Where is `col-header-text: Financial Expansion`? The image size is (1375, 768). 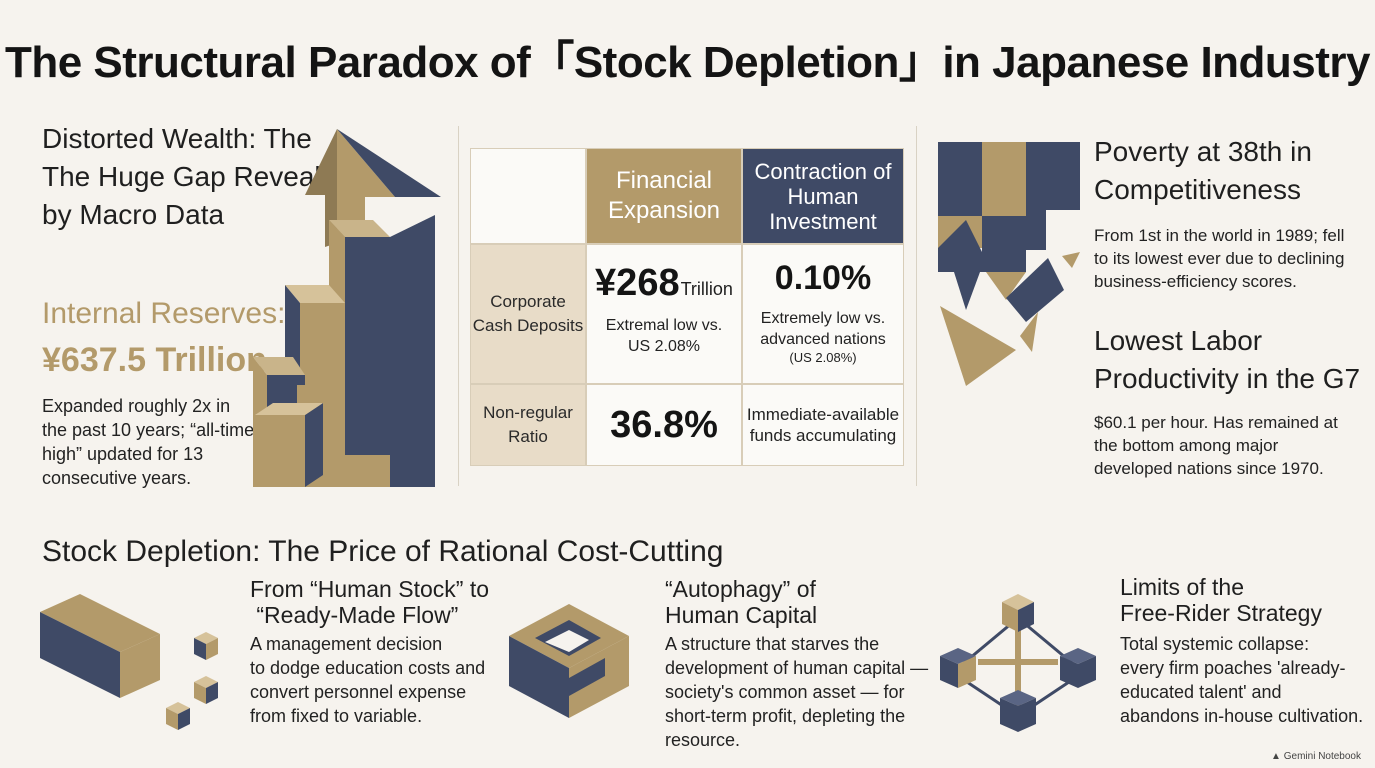 col-header-text: Financial Expansion is located at coordinates (664, 195).